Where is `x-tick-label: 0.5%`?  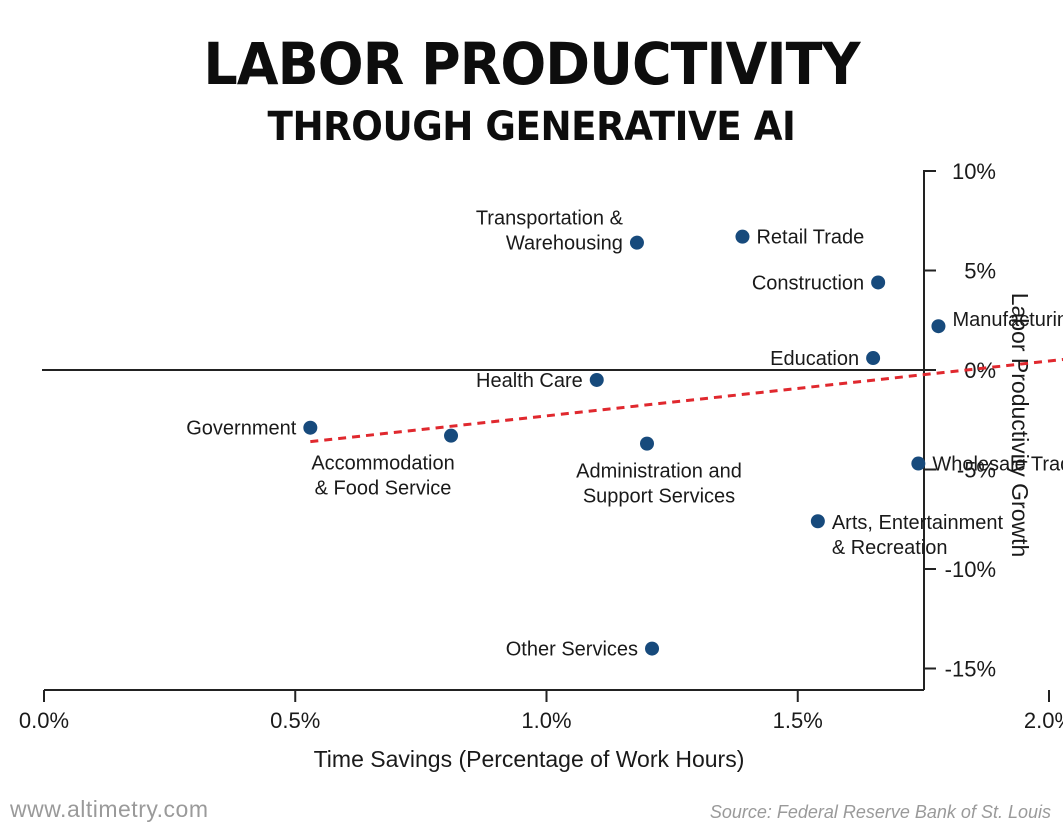
x-tick-label: 0.5% is located at coordinates (295, 720).